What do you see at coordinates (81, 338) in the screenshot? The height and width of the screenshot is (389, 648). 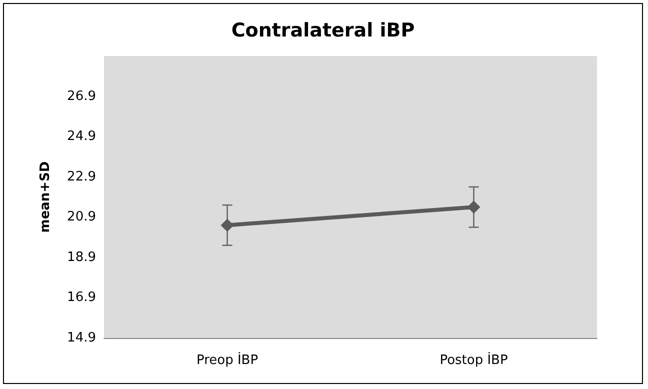 I see `y-tick-label: 14.9` at bounding box center [81, 338].